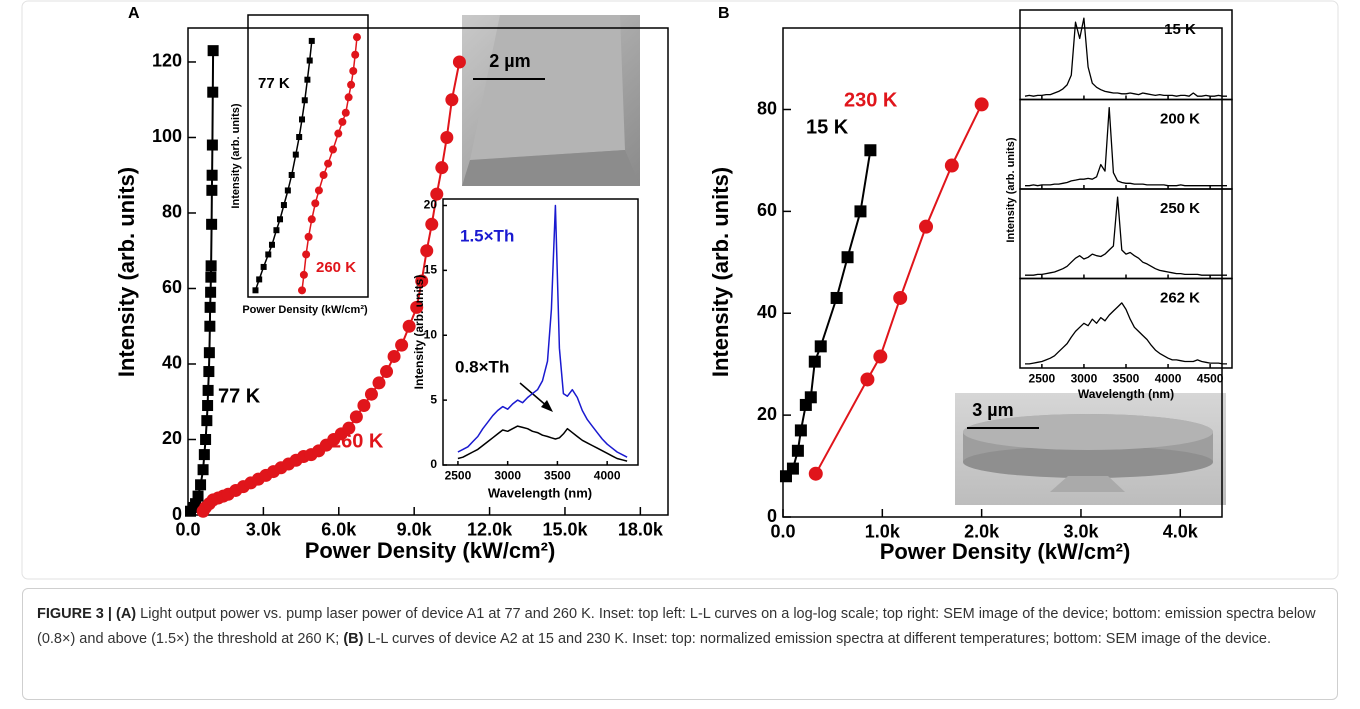 This screenshot has height=709, width=1360. What do you see at coordinates (167, 61) in the screenshot?
I see `y-tick-label: 120` at bounding box center [167, 61].